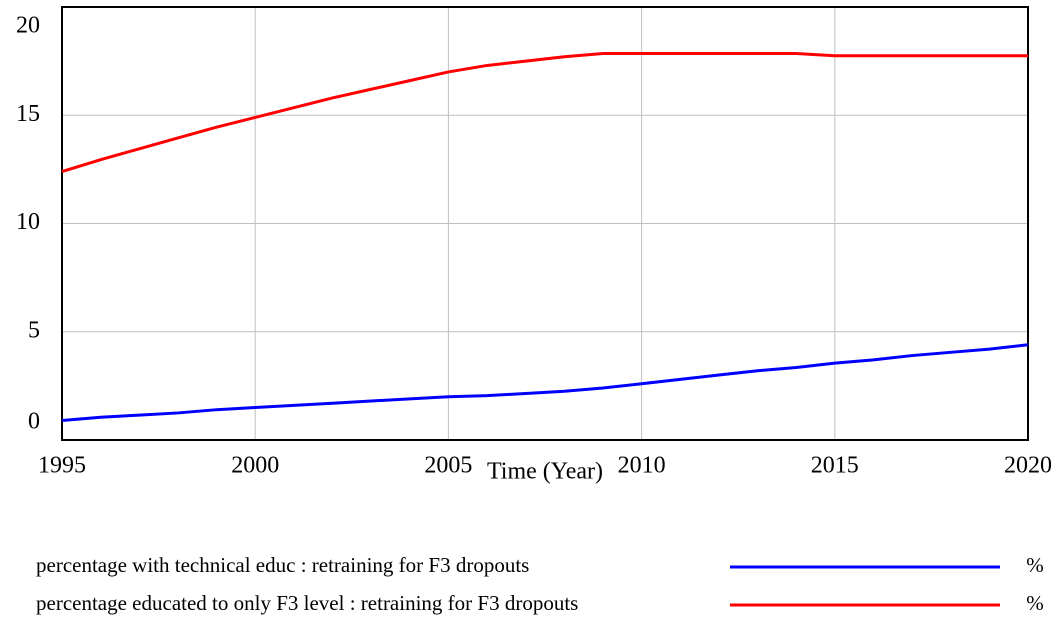 Image resolution: width=1064 pixels, height=623 pixels. Describe the element at coordinates (62, 466) in the screenshot. I see `x-tick-label: 1995` at that location.